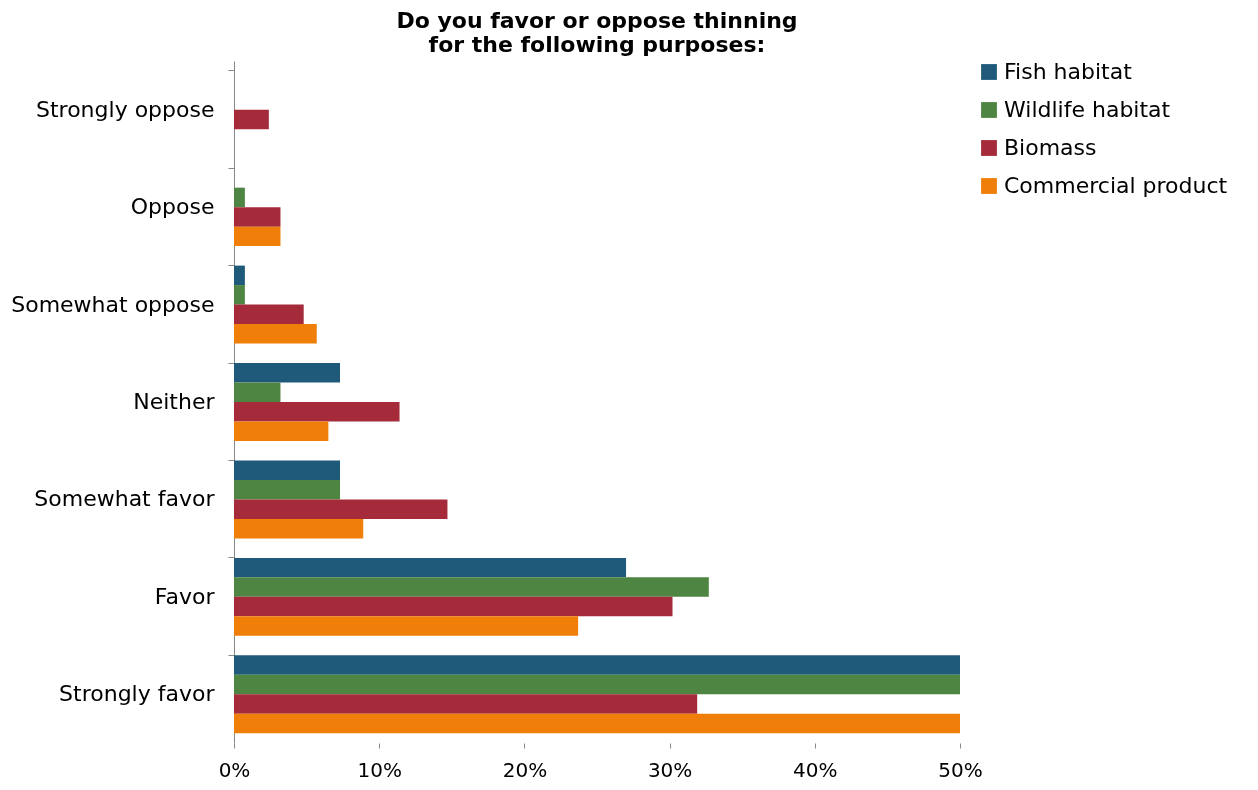  Describe the element at coordinates (815, 769) in the screenshot. I see `x-tick-label: 40%` at that location.